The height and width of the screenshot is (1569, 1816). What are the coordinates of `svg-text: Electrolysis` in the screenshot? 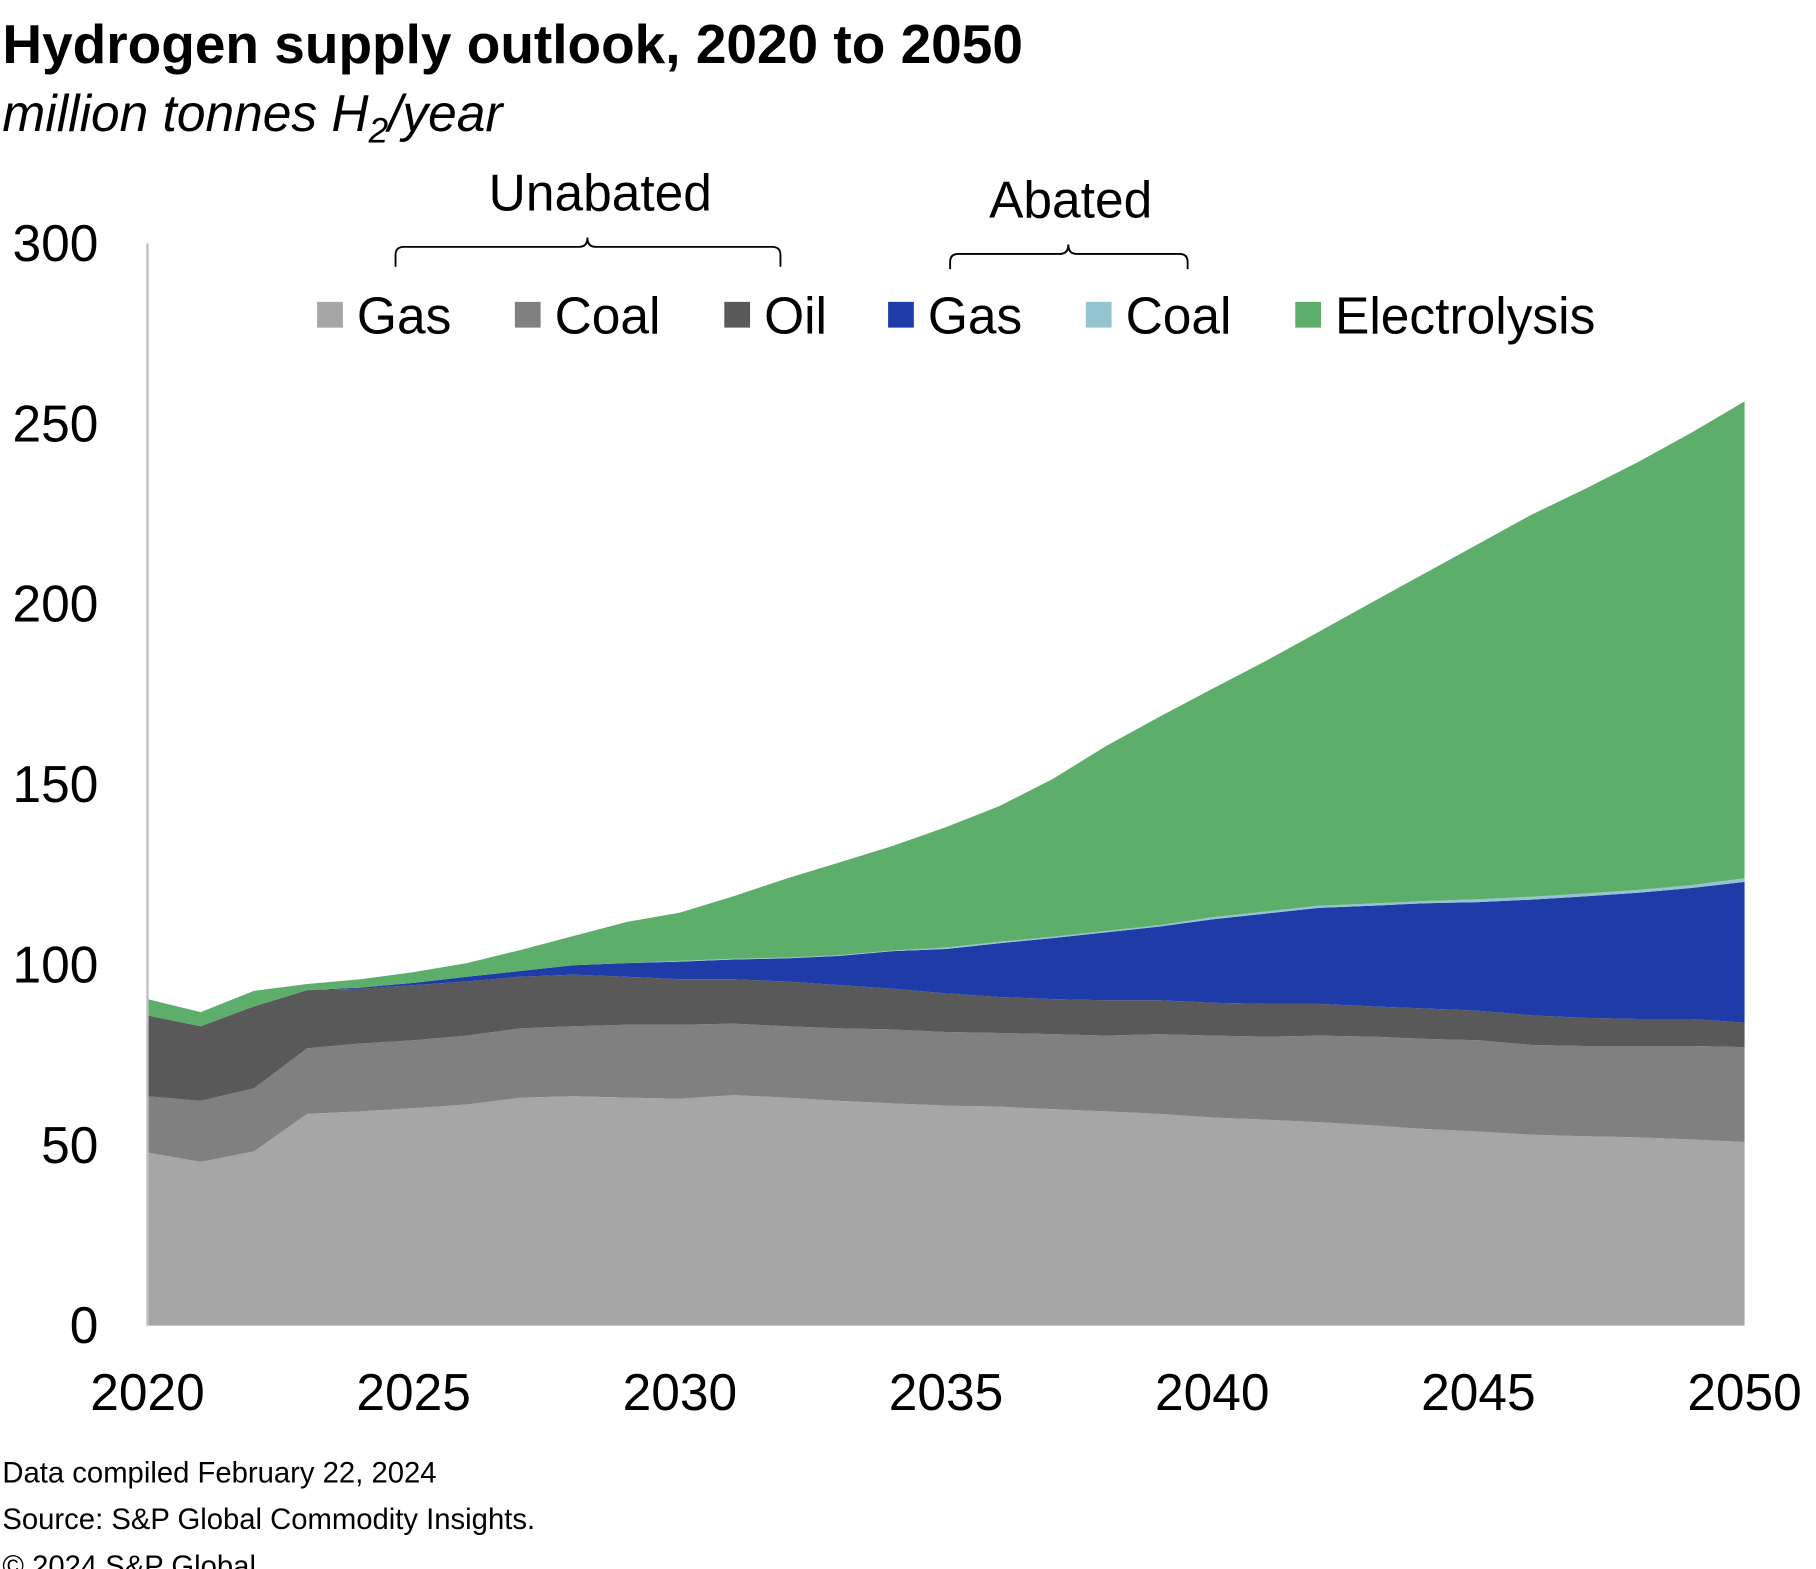 It's located at (1465, 315).